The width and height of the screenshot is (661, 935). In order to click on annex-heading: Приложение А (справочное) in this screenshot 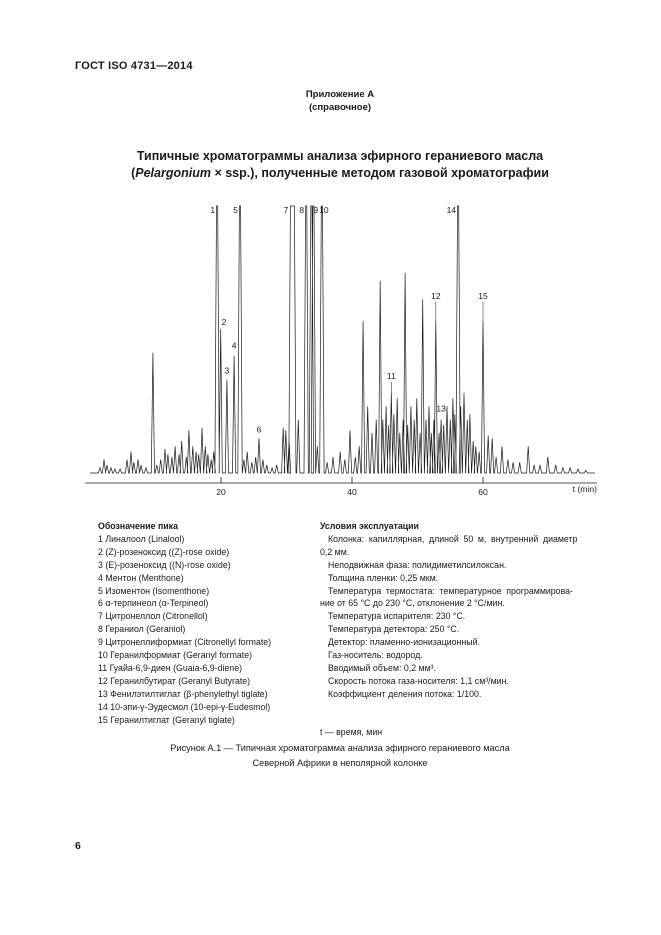, I will do `click(340, 101)`.